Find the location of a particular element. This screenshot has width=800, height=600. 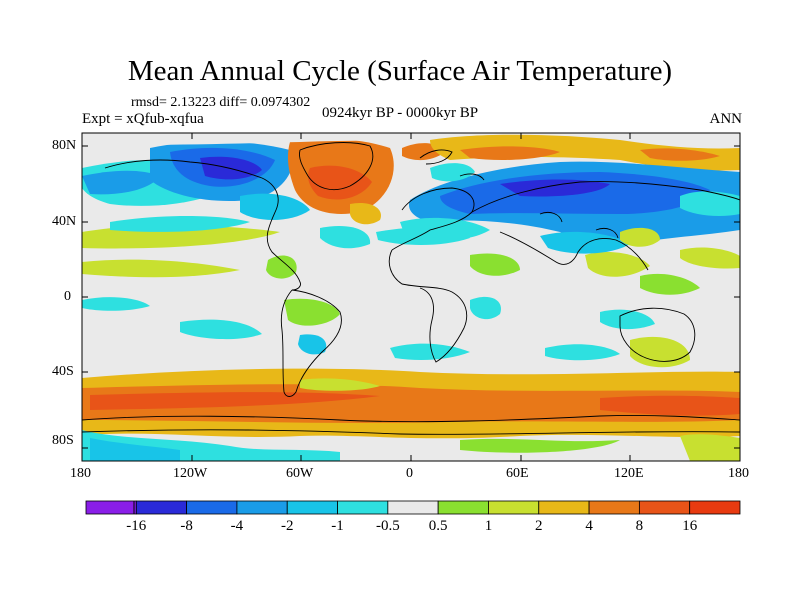

lat-label-80s: 80S is located at coordinates (63, 440).